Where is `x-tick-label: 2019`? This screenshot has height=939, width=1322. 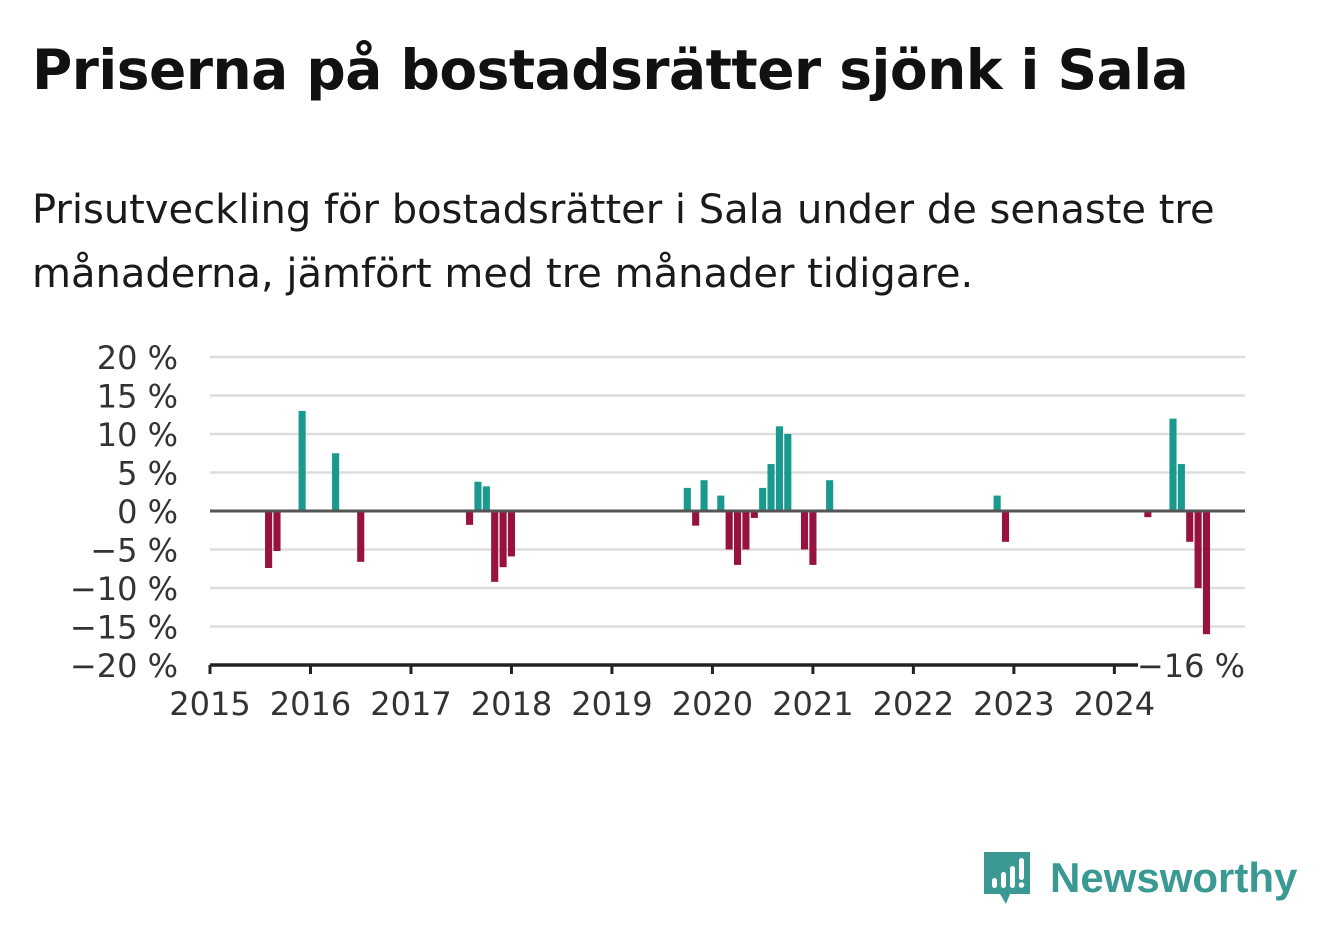 x-tick-label: 2019 is located at coordinates (611, 704).